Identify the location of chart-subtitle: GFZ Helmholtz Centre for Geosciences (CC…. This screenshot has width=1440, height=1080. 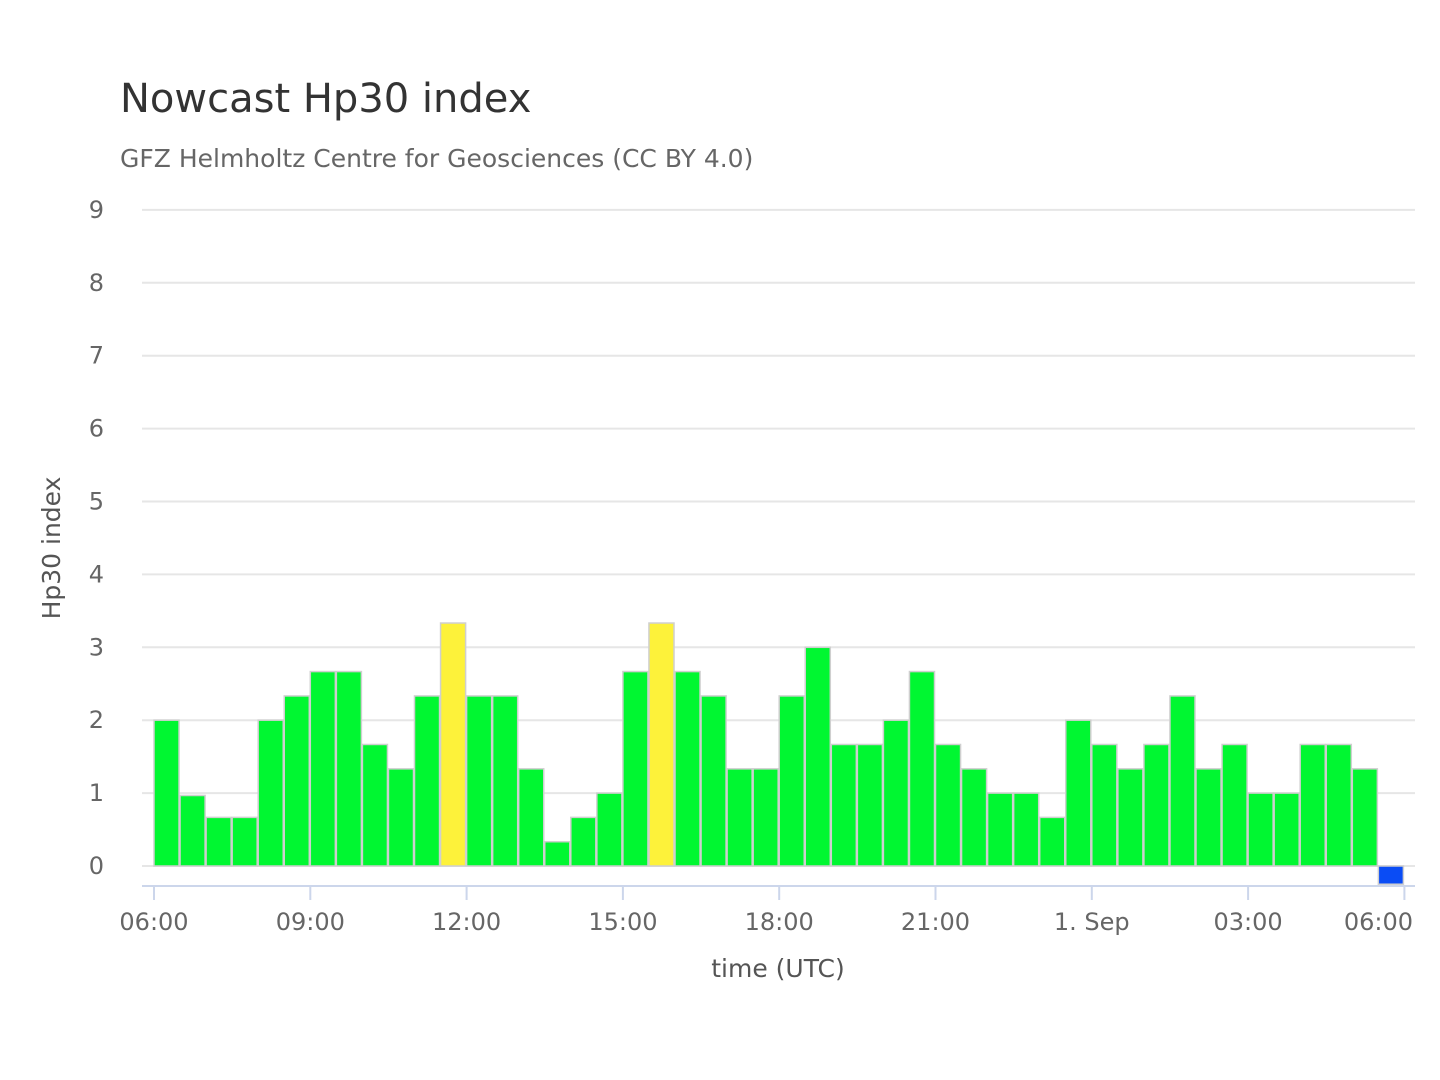
(437, 158).